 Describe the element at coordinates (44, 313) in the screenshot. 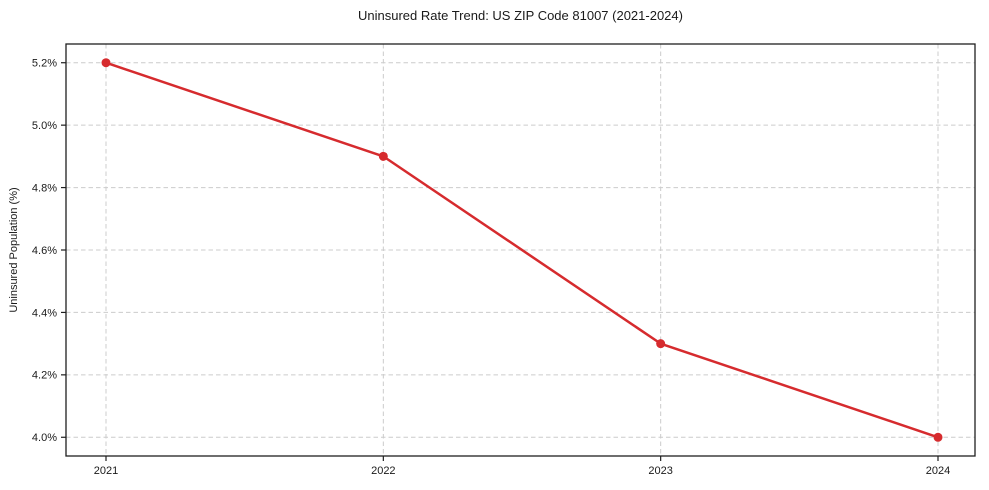

I see `y-tick-label: 4.4%` at that location.